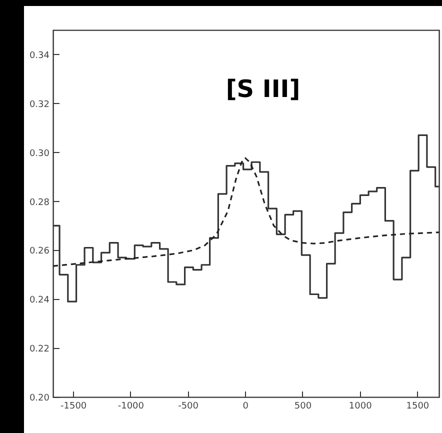  What do you see at coordinates (39, 251) in the screenshot?
I see `y-tick-label: 0.26` at bounding box center [39, 251].